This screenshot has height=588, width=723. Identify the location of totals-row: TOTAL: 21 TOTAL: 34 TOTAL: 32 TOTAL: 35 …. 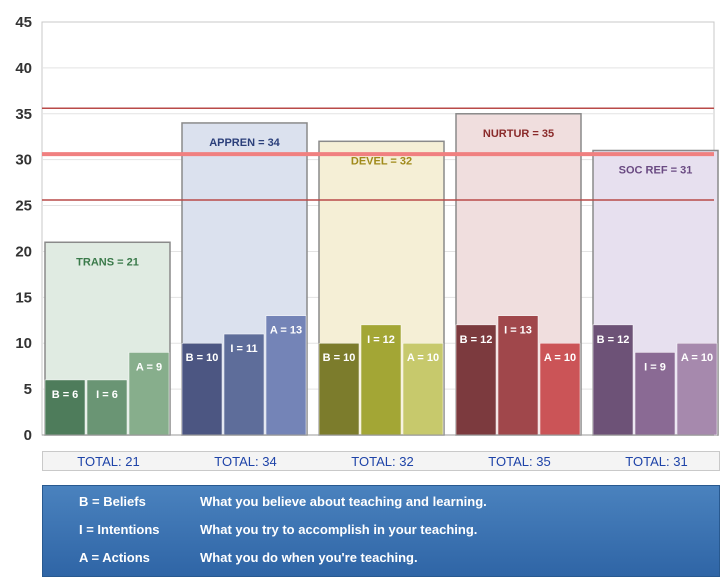
(381, 461).